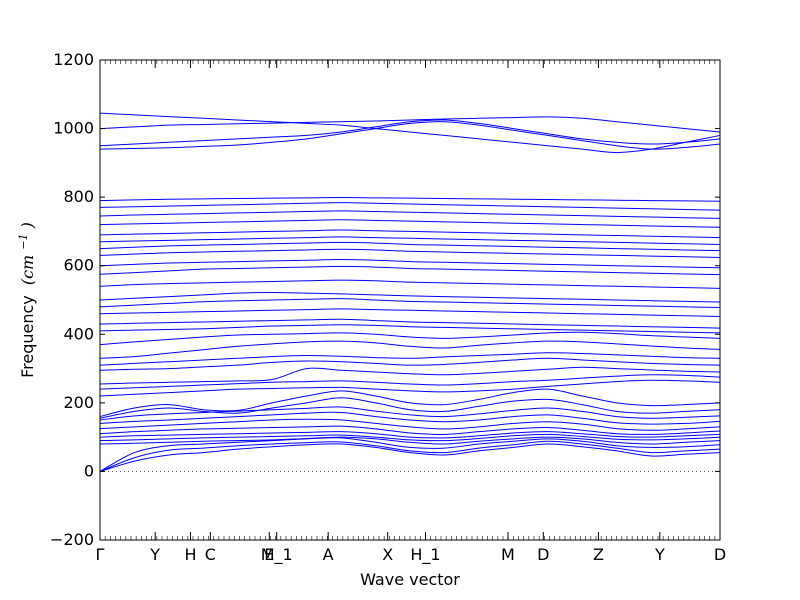 The width and height of the screenshot is (800, 600). Describe the element at coordinates (425, 555) in the screenshot. I see `x-tick-label: H_1` at that location.